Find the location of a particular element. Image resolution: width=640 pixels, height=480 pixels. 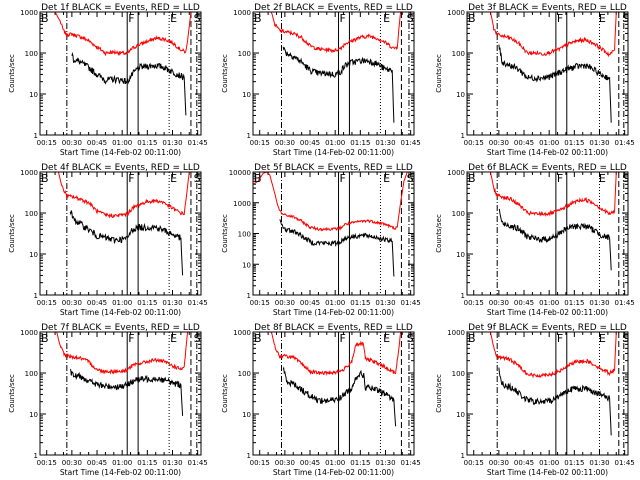

panel-title: Det 7f BLACK = Events, RED = LLD is located at coordinates (120, 328).